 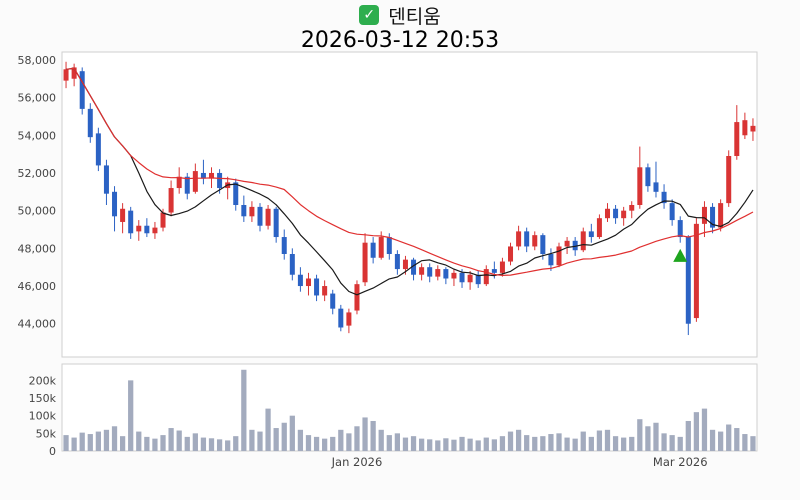 What do you see at coordinates (37, 173) in the screenshot?
I see `price-tick-label: 52,000` at bounding box center [37, 173].